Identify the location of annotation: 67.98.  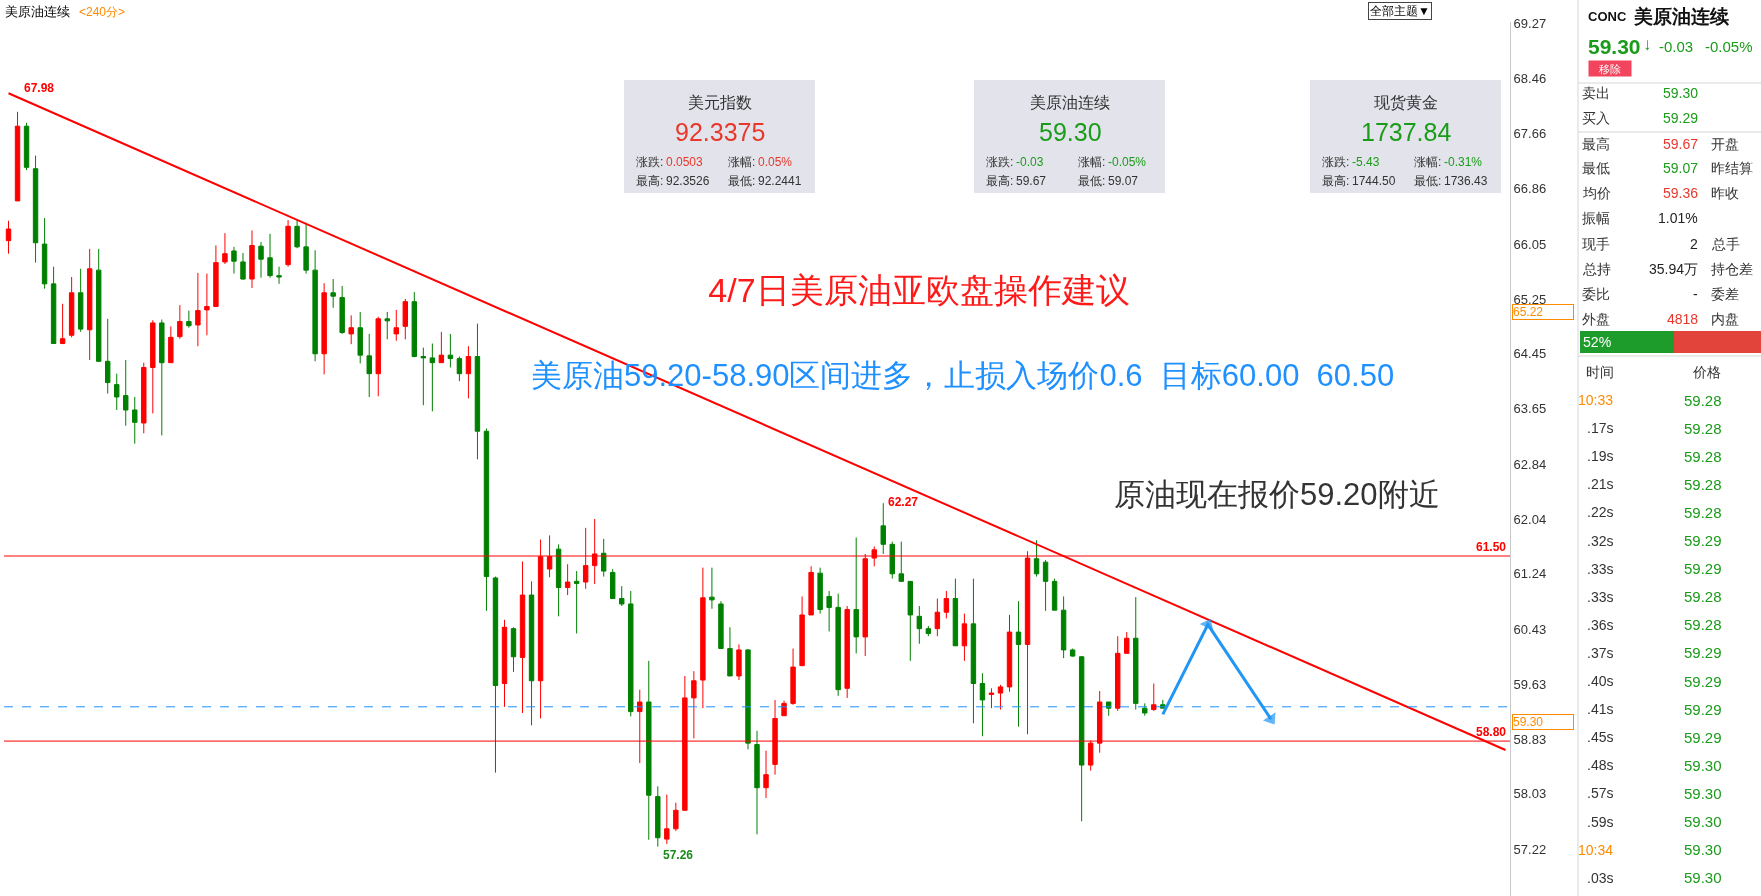
(39, 88).